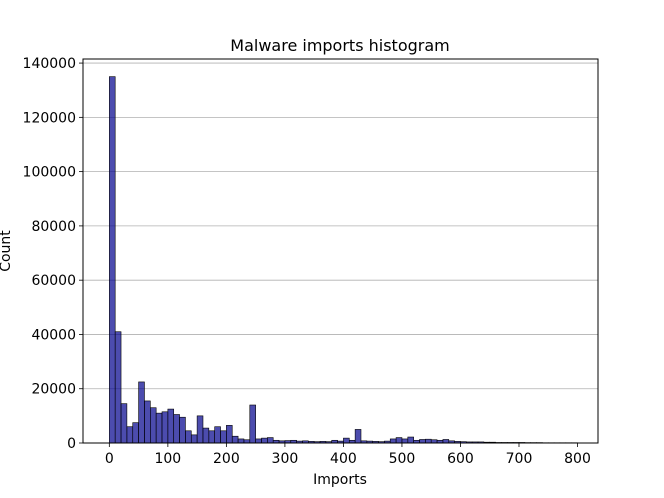  Describe the element at coordinates (7, 251) in the screenshot. I see `y-axis-label: Count` at that location.